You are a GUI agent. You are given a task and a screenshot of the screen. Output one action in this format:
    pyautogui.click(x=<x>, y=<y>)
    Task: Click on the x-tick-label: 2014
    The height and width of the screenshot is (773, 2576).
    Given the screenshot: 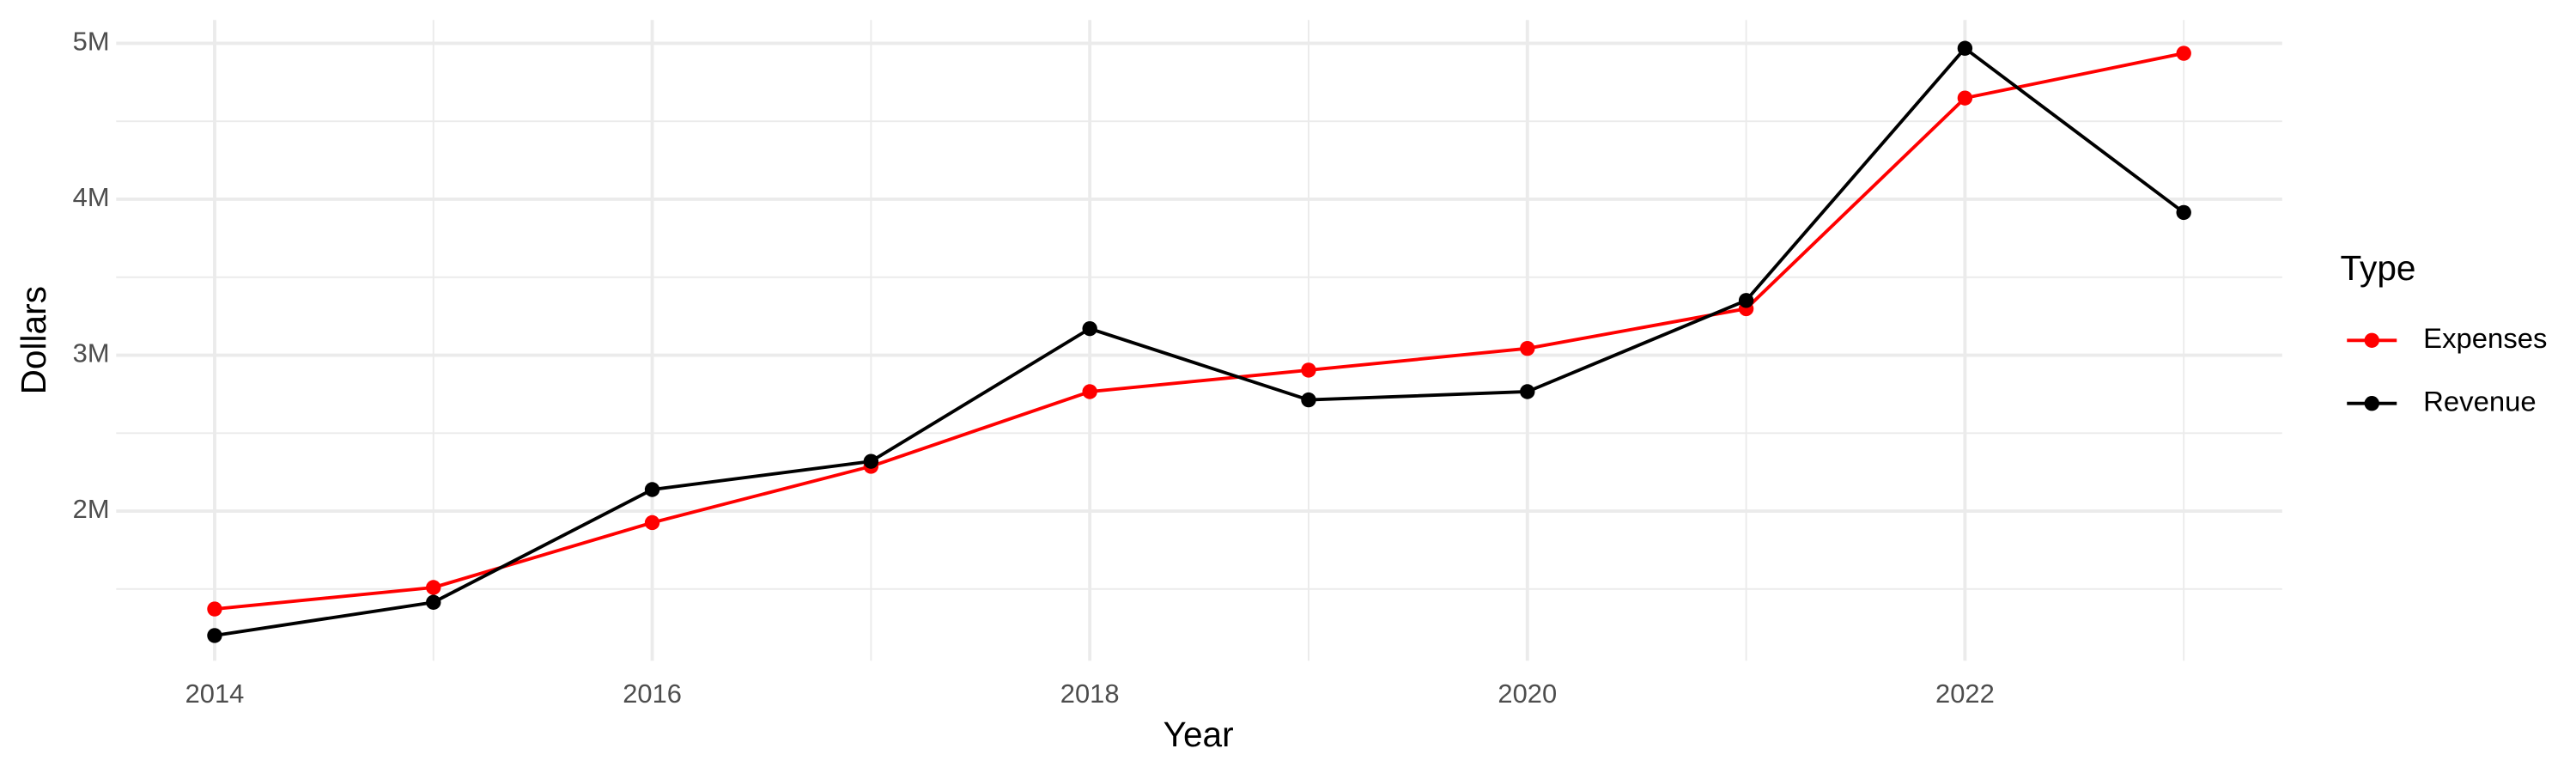 What is the action you would take?
    pyautogui.click(x=215, y=694)
    